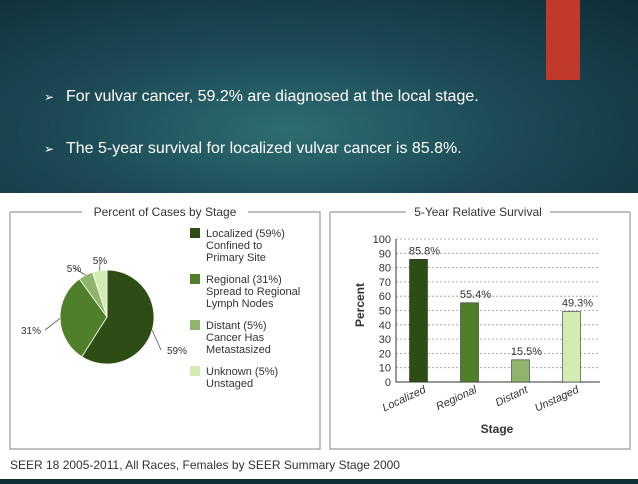 This screenshot has height=484, width=638. What do you see at coordinates (195, 233) in the screenshot?
I see `legend-swatch-localized` at bounding box center [195, 233].